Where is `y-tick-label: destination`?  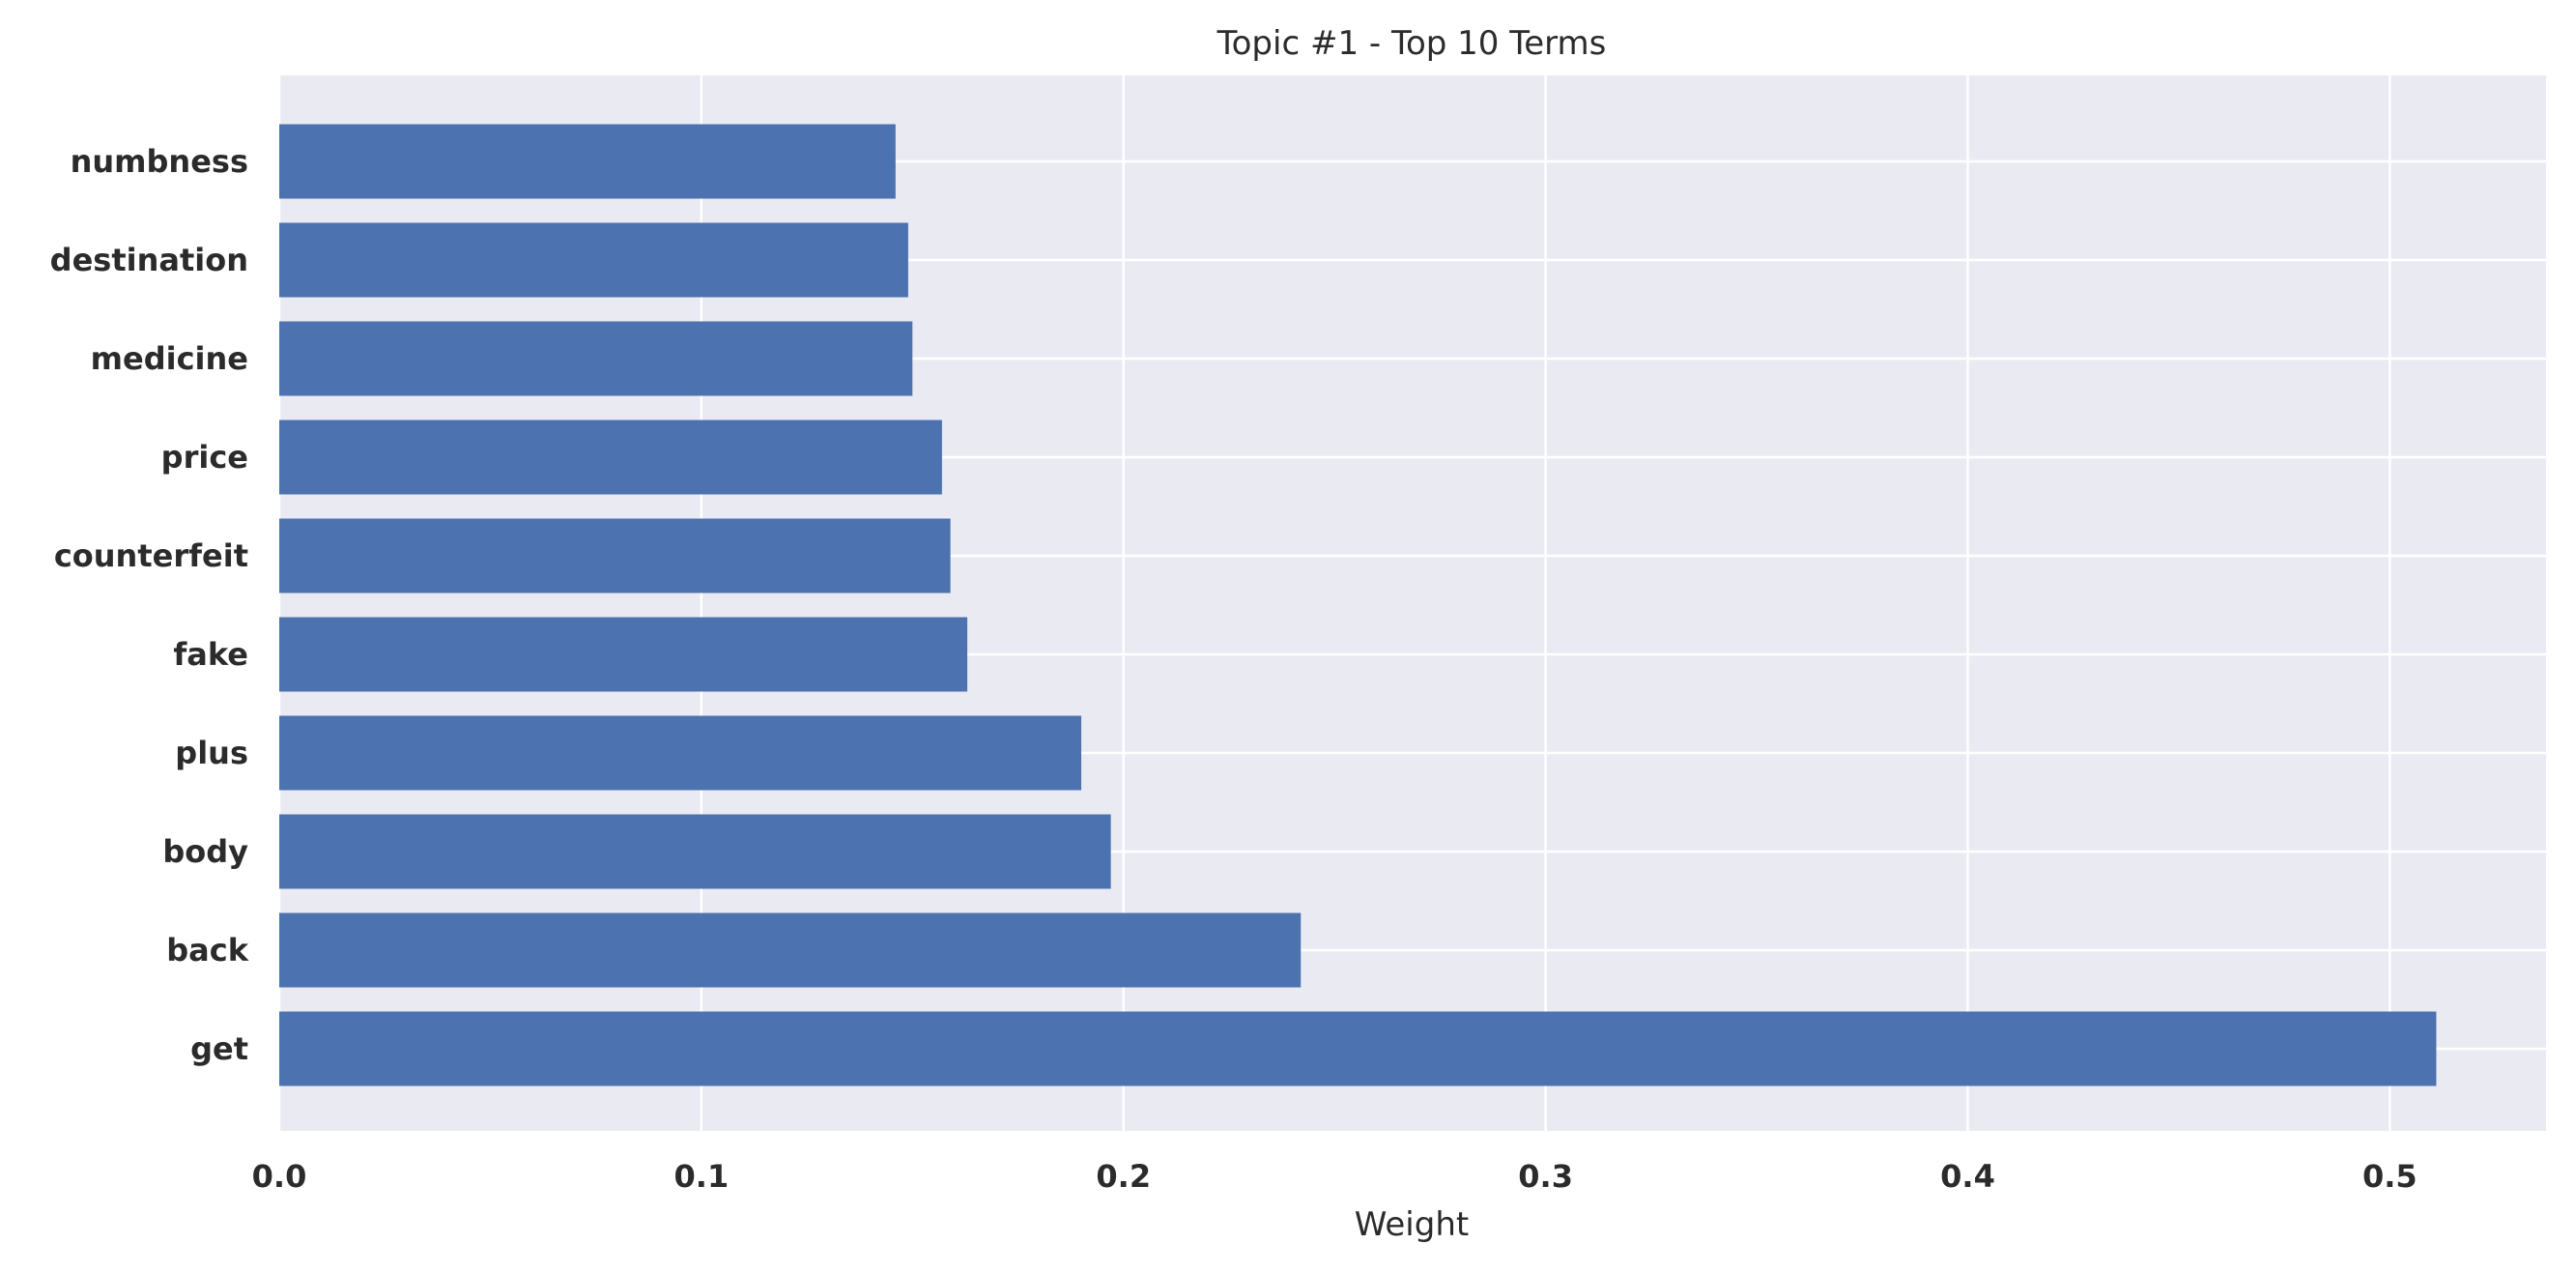 y-tick-label: destination is located at coordinates (149, 260).